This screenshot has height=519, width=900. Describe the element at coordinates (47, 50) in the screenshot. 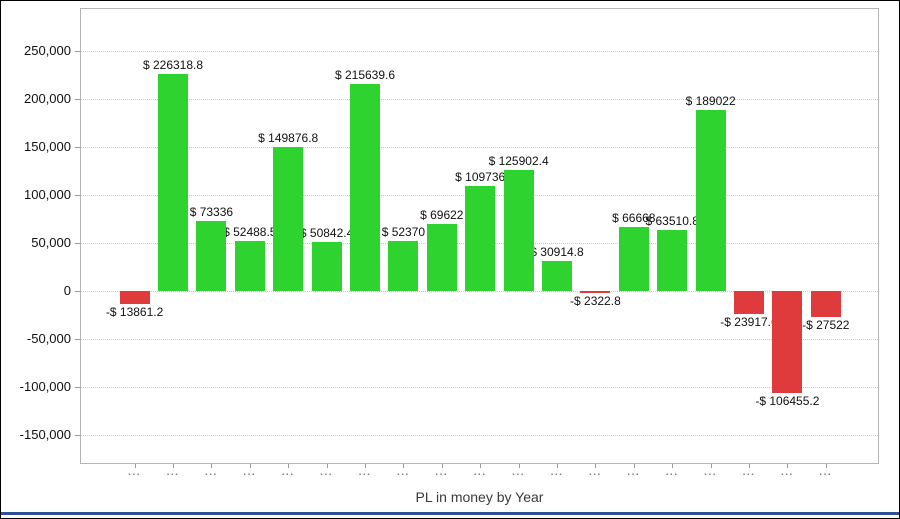

I see `y-axis-tick-label: 250,000` at that location.